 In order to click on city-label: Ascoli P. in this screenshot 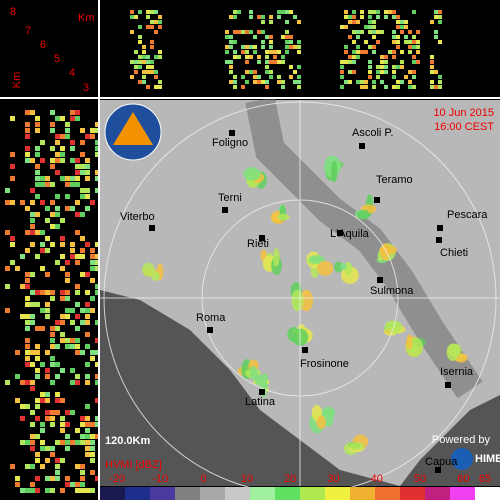, I will do `click(372, 133)`.